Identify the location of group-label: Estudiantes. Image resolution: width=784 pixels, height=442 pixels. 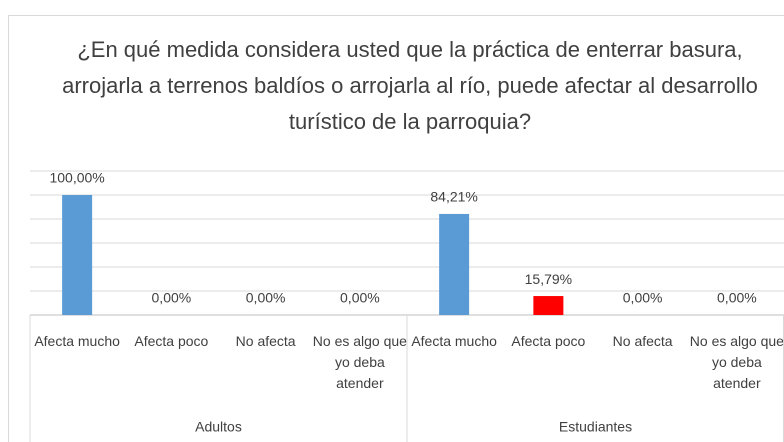
(595, 427).